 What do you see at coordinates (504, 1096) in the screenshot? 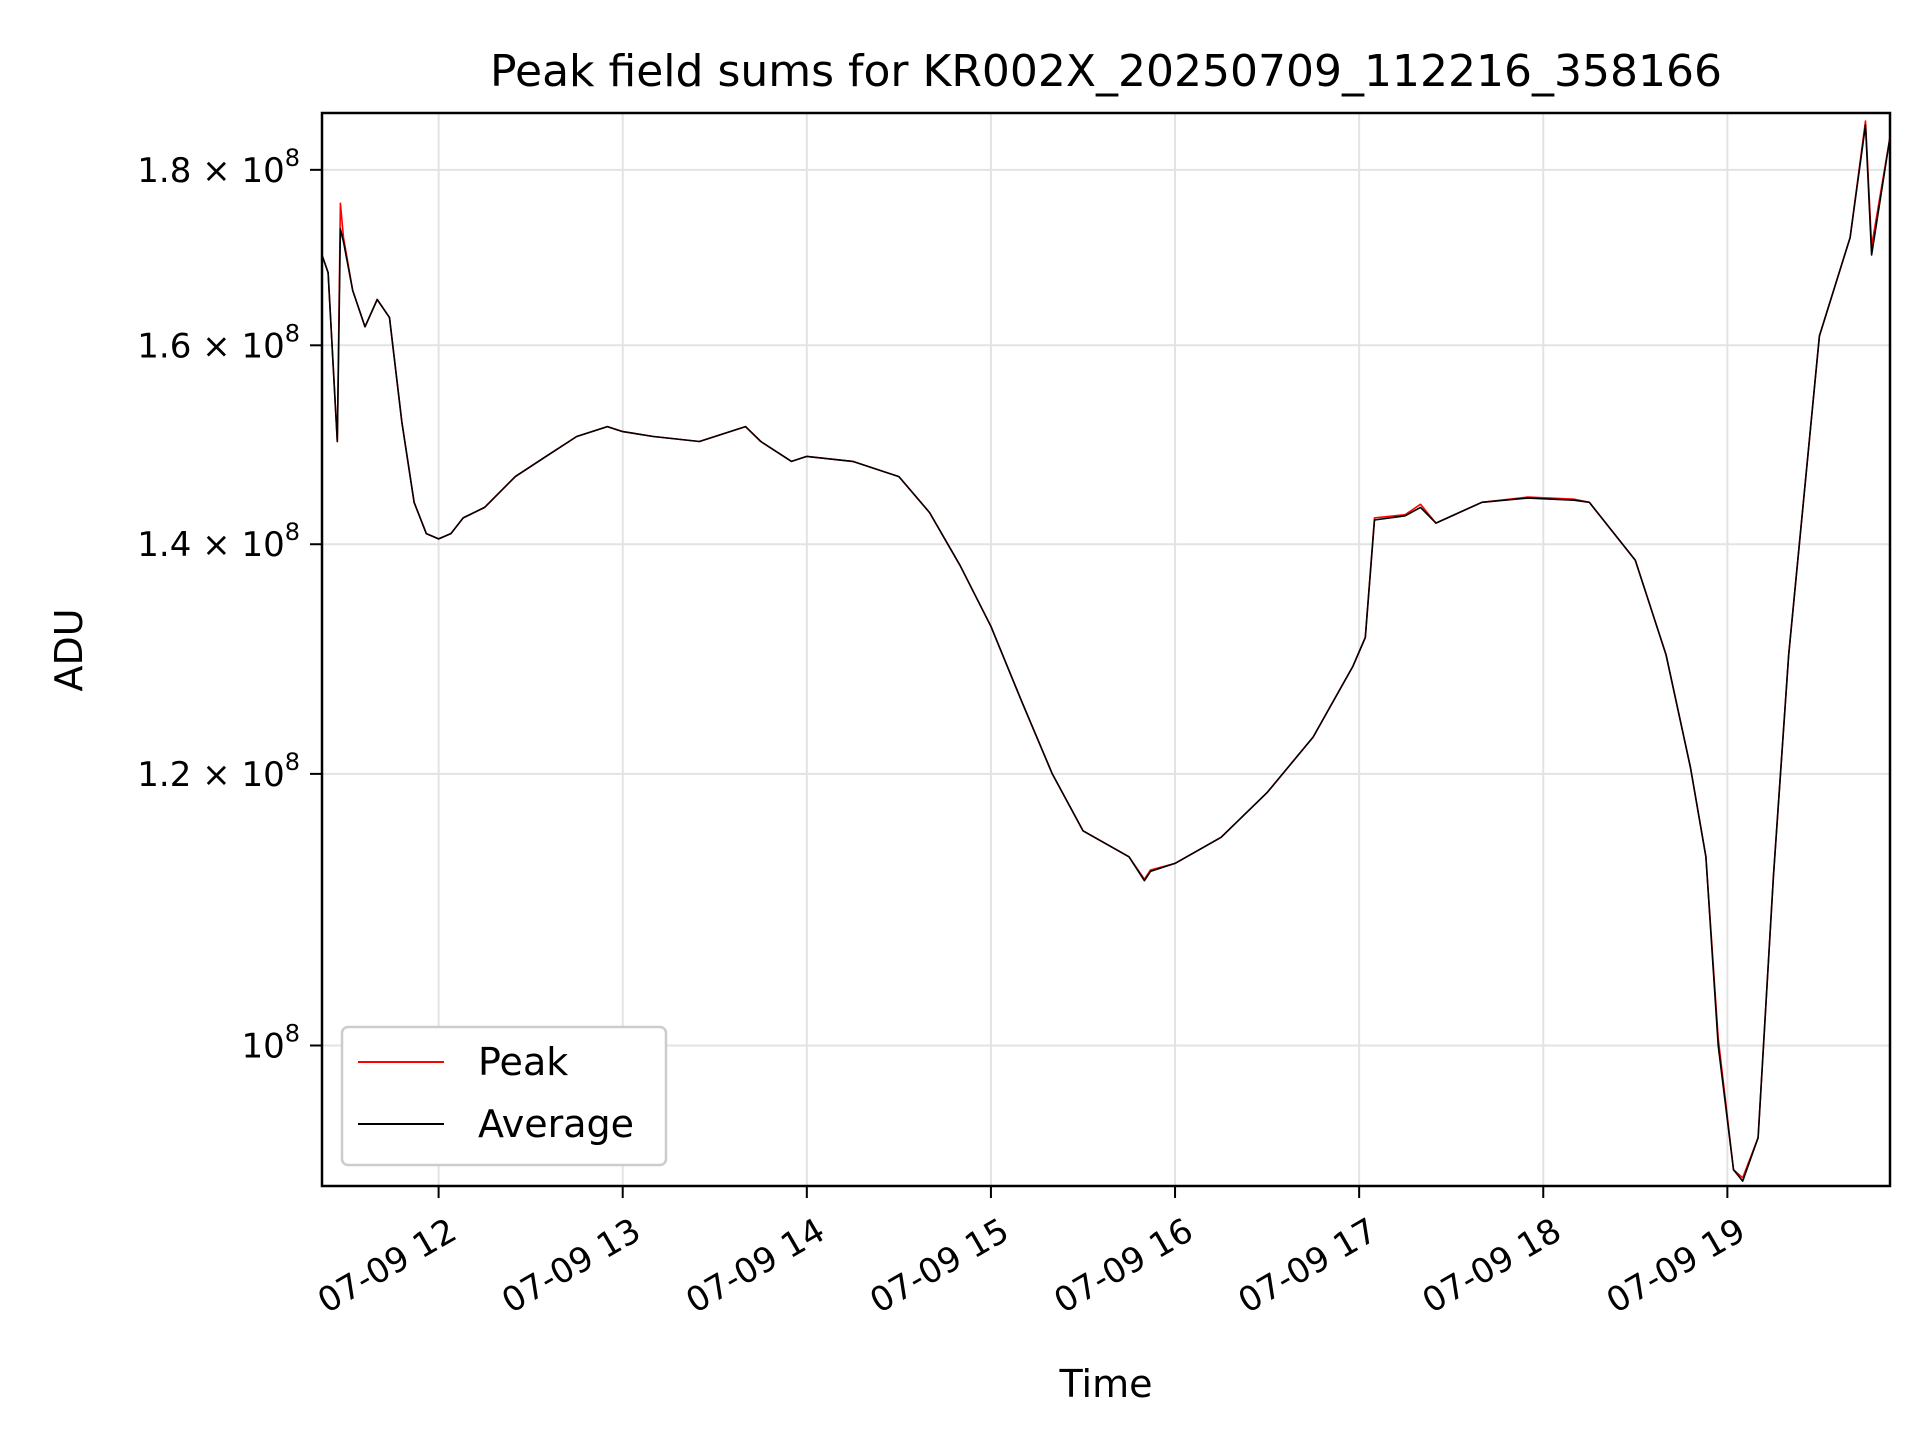
I see `legend: Peak Average` at bounding box center [504, 1096].